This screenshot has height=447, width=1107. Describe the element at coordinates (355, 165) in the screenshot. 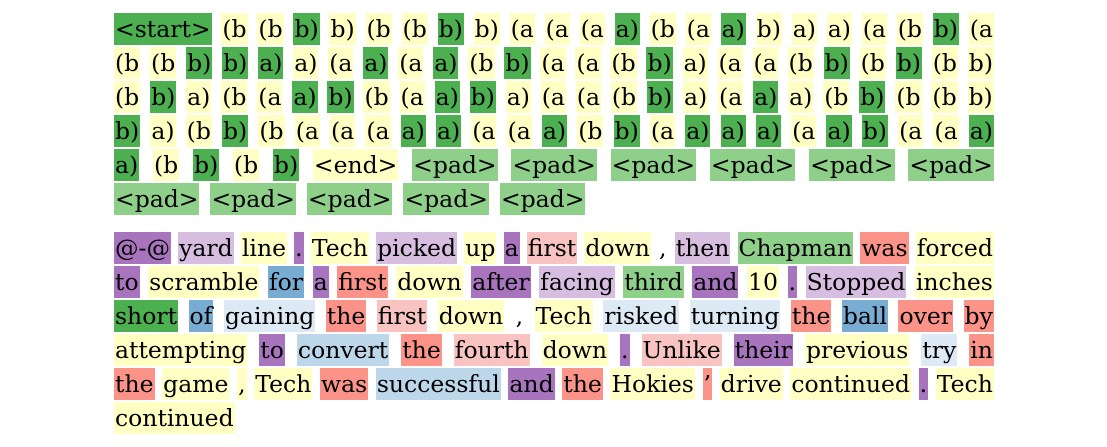

I see `bracket-token: <end>` at that location.